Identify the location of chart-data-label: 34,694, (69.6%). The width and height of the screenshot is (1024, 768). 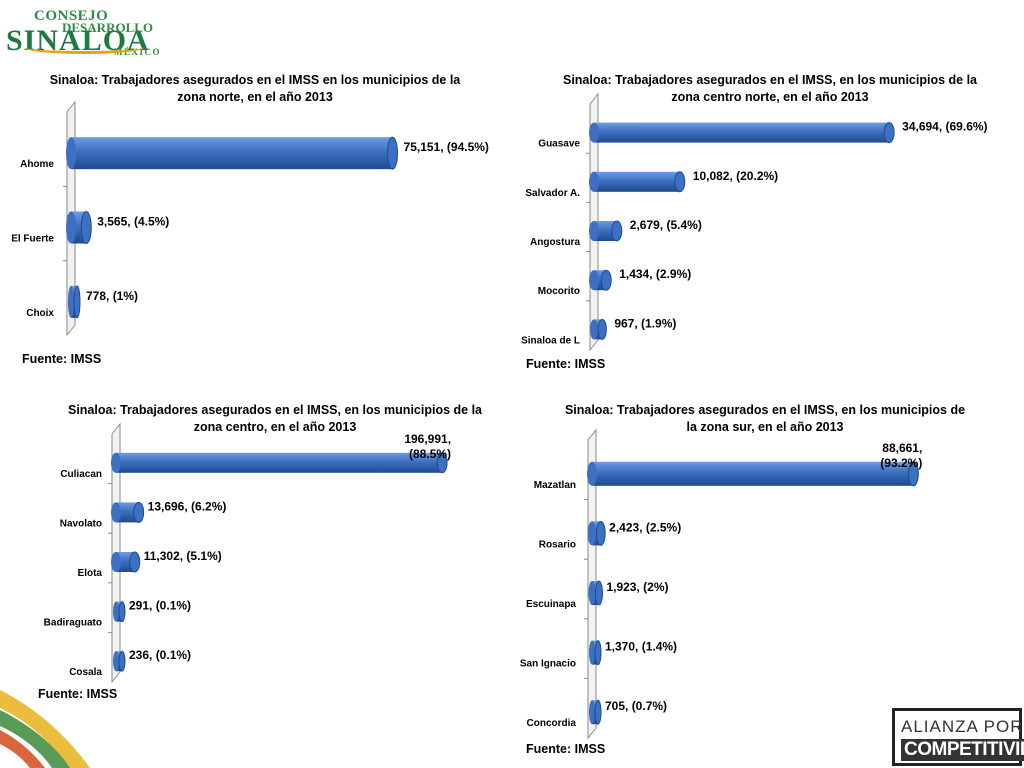
(944, 127).